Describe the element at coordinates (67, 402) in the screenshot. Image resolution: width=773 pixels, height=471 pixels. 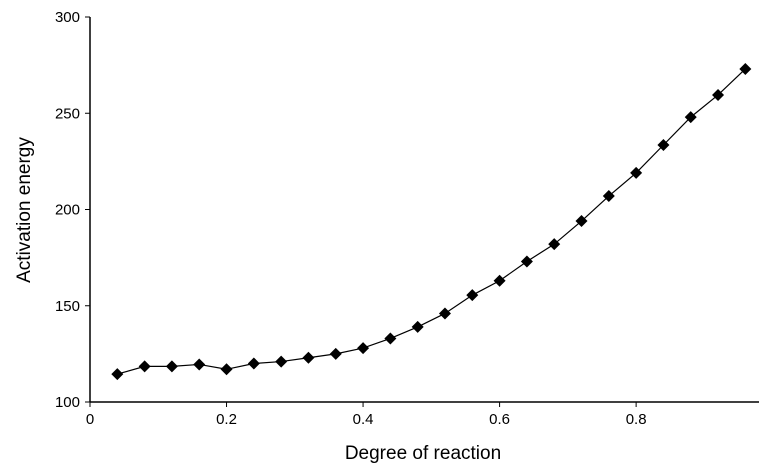
I see `y-tick-label: 100` at that location.